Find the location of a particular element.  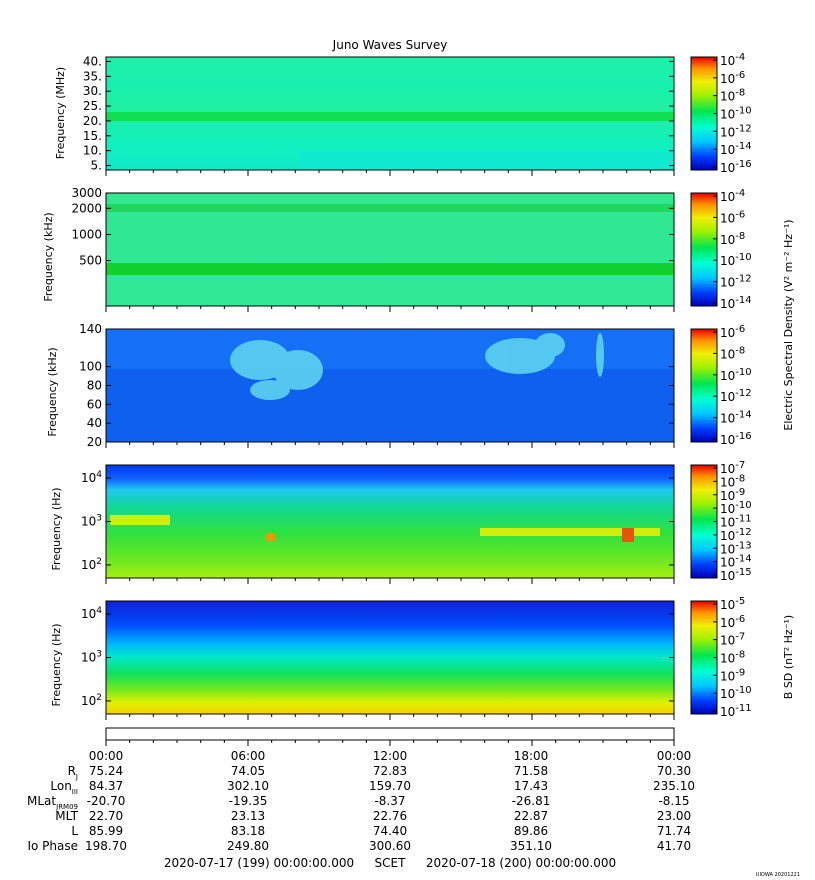

ephemeris-value: 74.40 is located at coordinates (390, 831).